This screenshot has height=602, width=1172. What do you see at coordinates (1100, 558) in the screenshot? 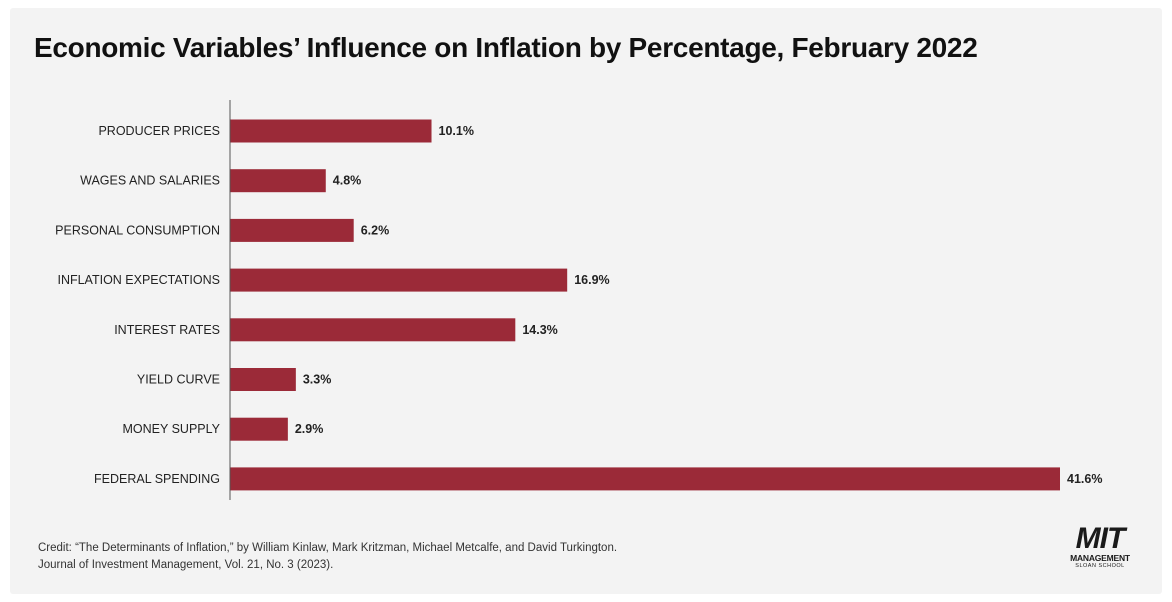
I see `logo-sub-text: MANAGEMENT` at bounding box center [1100, 558].